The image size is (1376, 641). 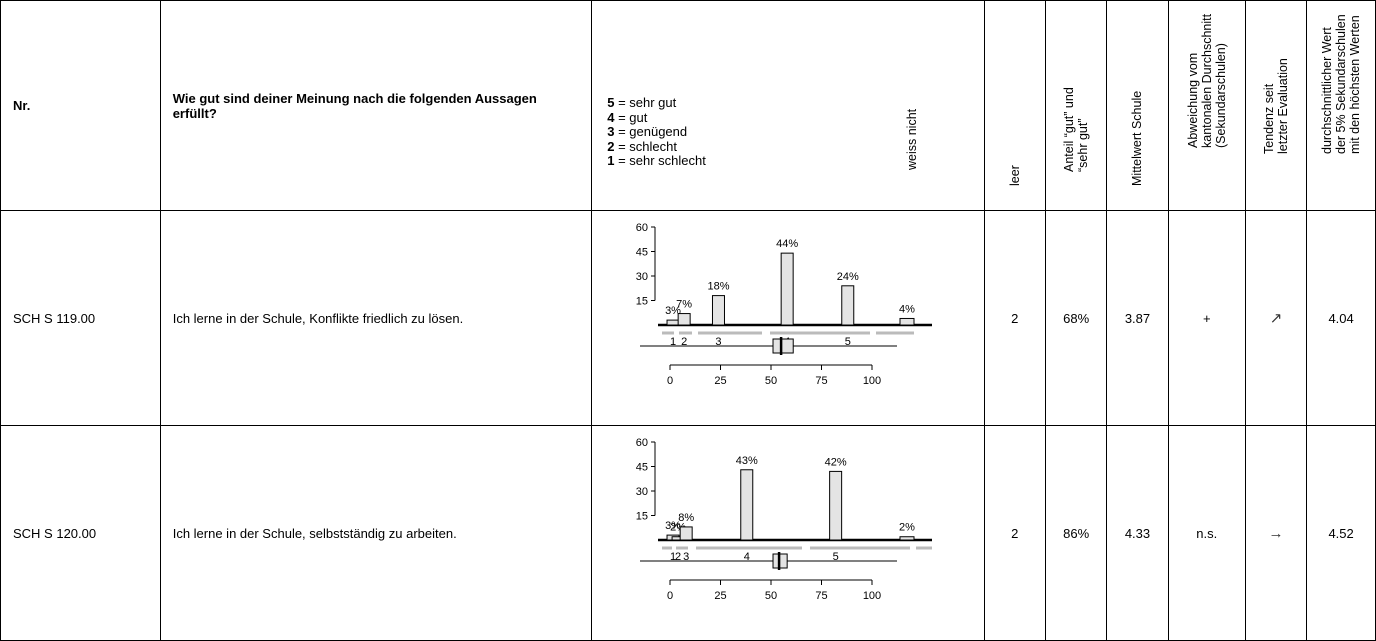 I want to click on bar-label: 44%, so click(x=787, y=244).